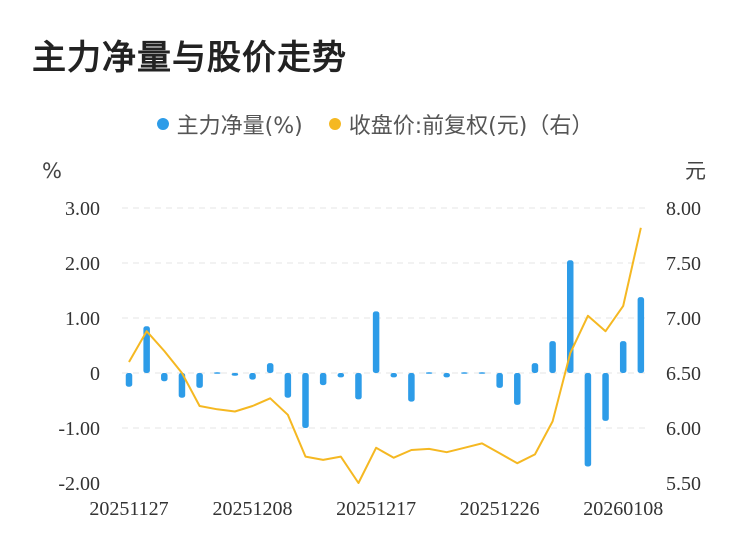 The image size is (750, 558). I want to click on legend-item-bar: 主力净量(%), so click(229, 124).